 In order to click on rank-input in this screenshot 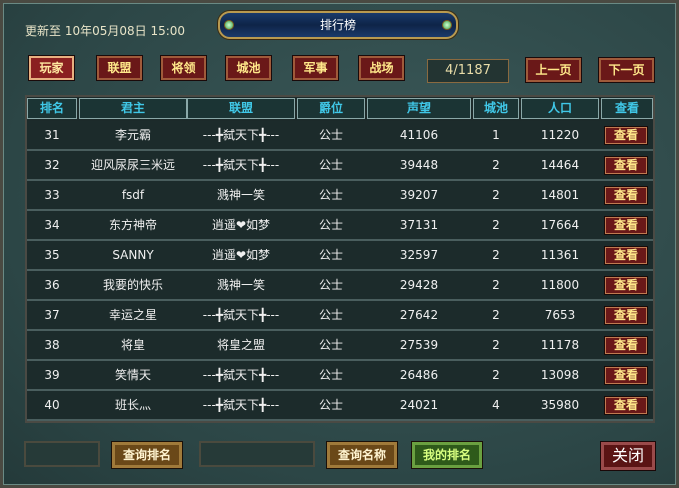, I will do `click(62, 454)`.